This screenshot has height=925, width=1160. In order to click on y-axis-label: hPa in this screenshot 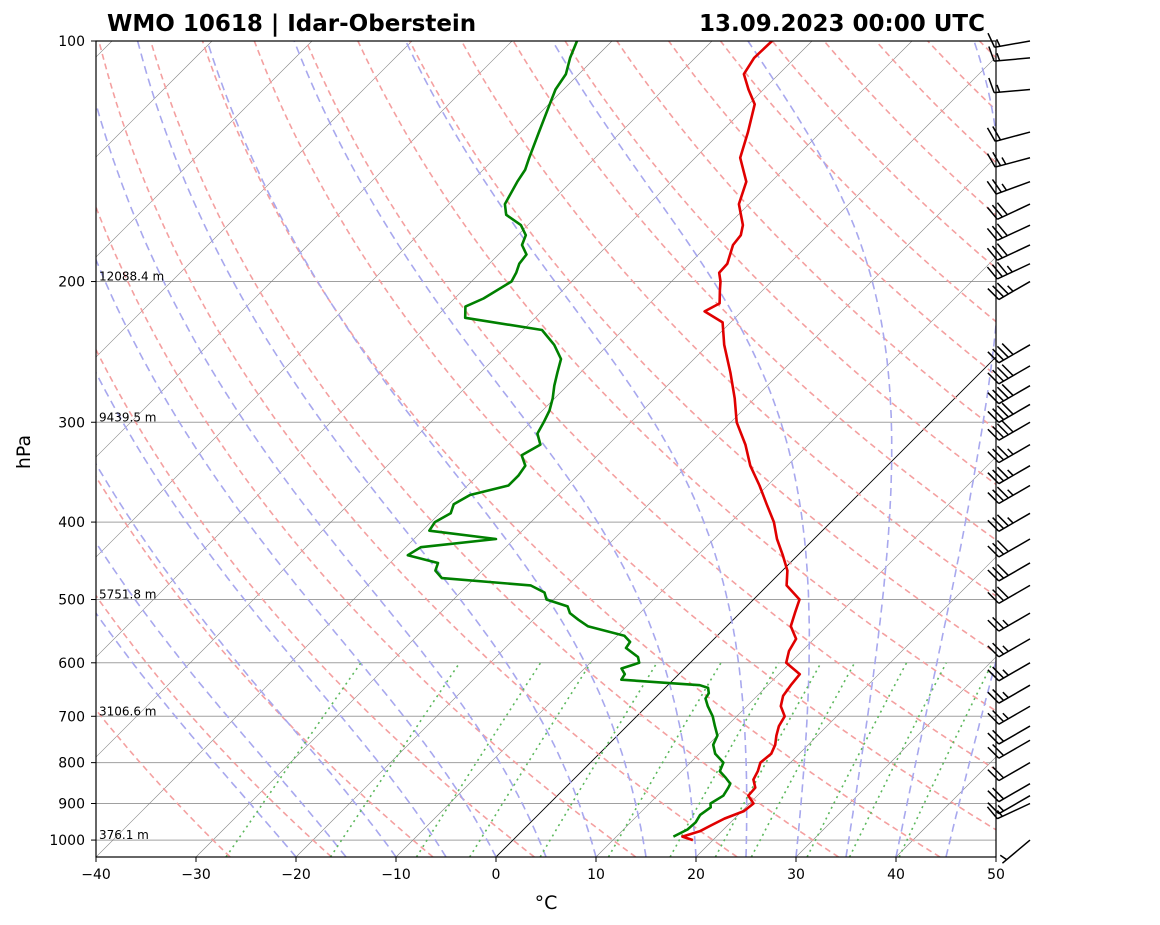, I will do `click(24, 452)`.